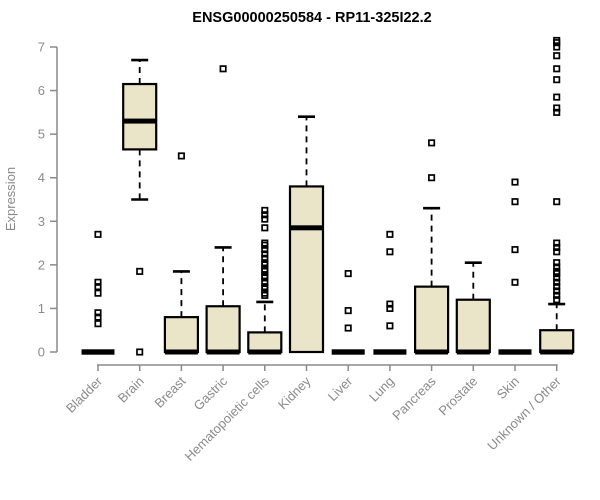  I want to click on x-category-label: Pancreas, so click(414, 398).